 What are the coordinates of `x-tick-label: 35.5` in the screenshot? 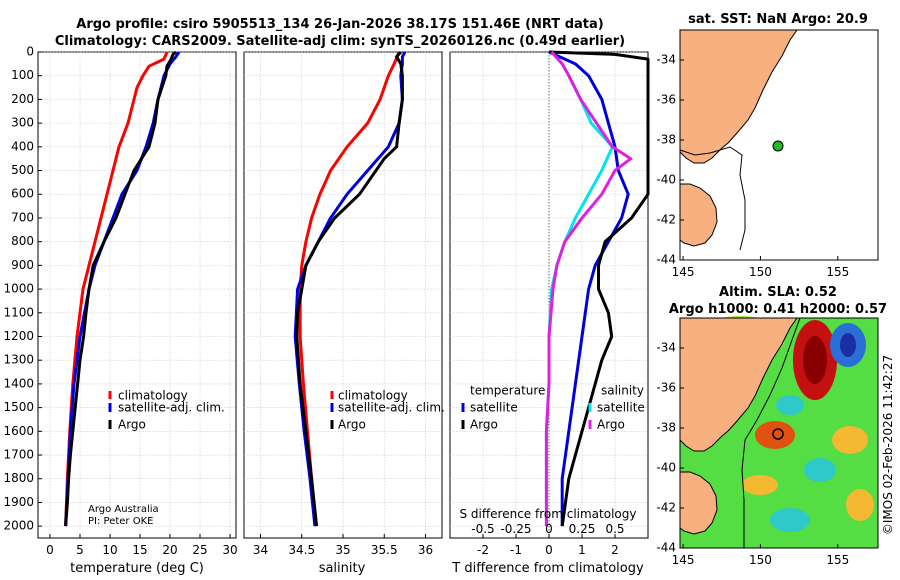 It's located at (384, 550).